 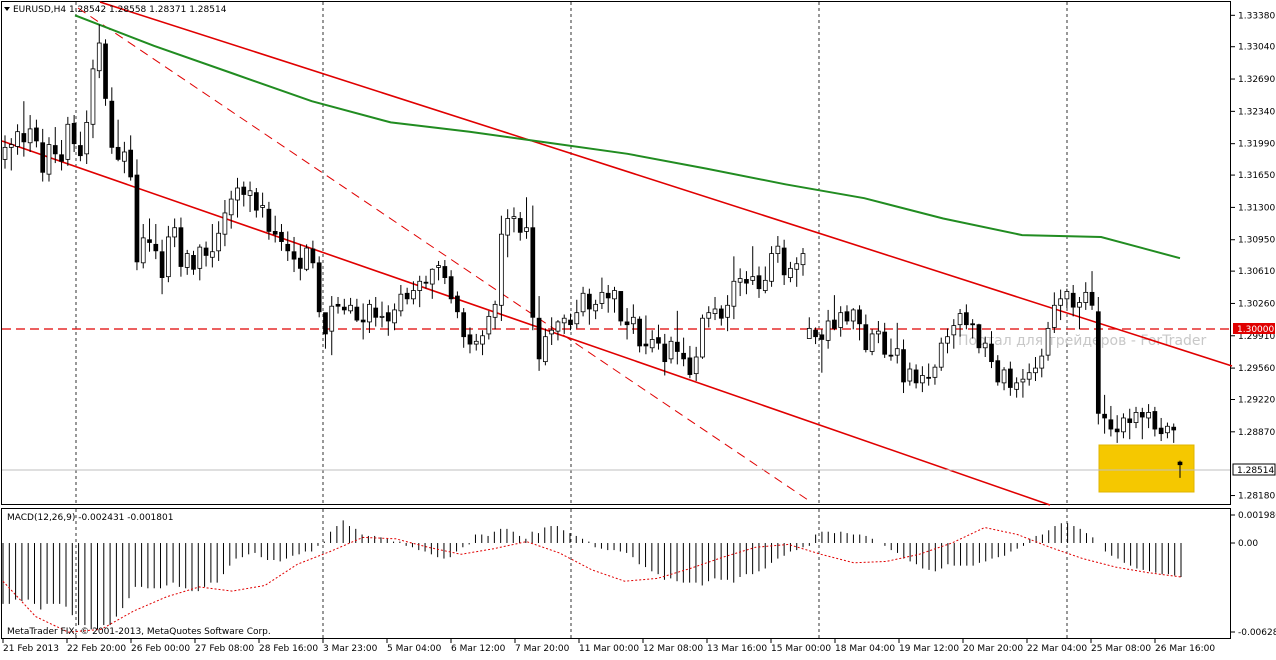 What do you see at coordinates (1255, 330) in the screenshot?
I see `level-price-label: 1.30000` at bounding box center [1255, 330].